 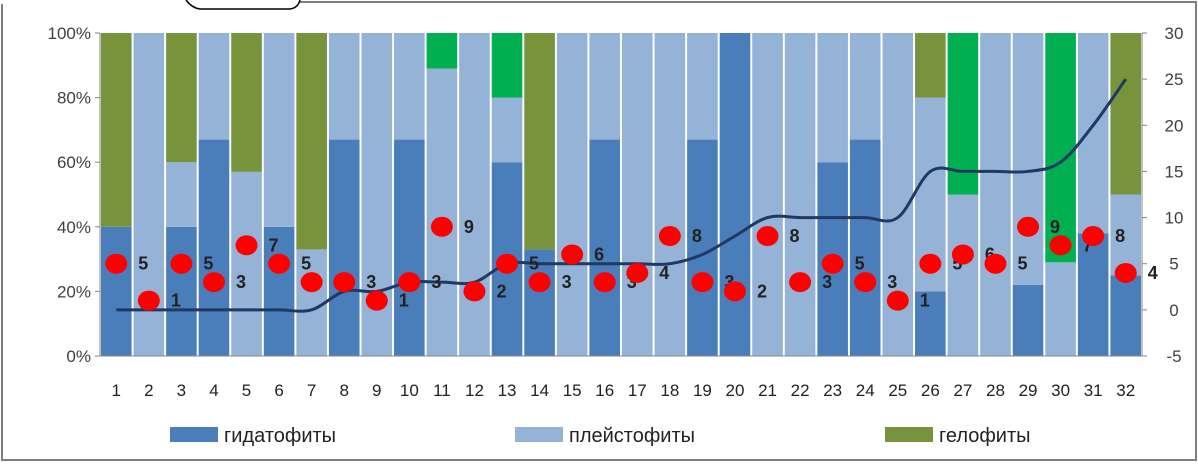 What do you see at coordinates (963, 114) in the screenshot?
I see `bar-segment-27-s4` at bounding box center [963, 114].